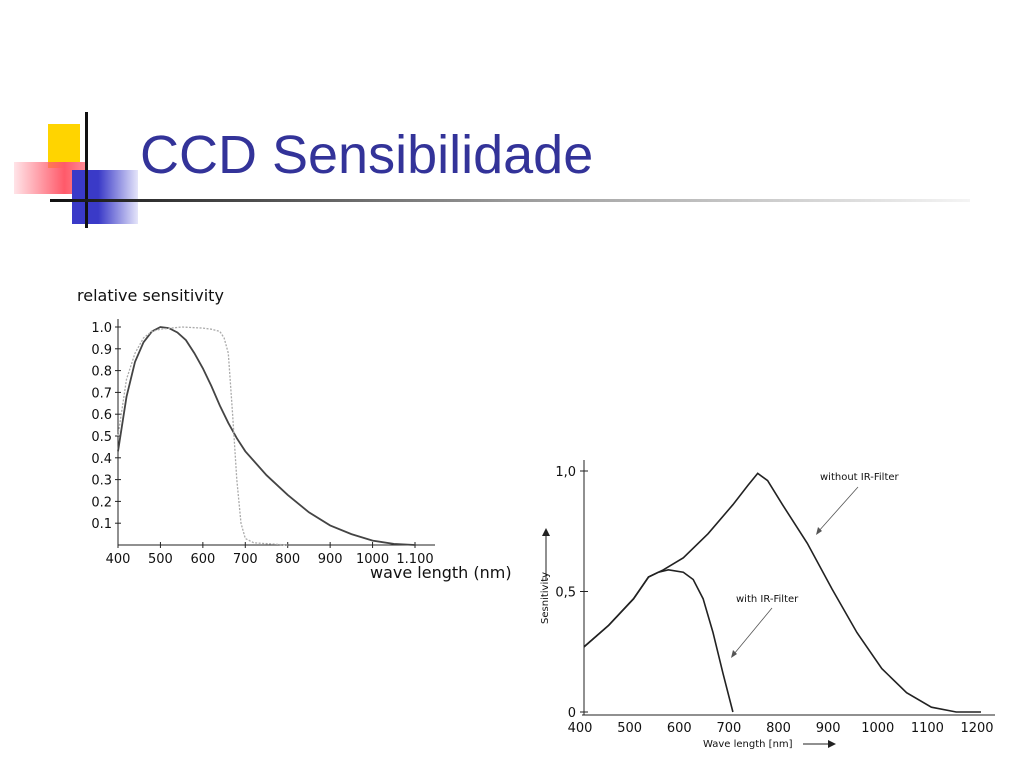 Image resolution: width=1024 pixels, height=768 pixels. Describe the element at coordinates (546, 532) in the screenshot. I see `y-axis-arrowhead` at that location.